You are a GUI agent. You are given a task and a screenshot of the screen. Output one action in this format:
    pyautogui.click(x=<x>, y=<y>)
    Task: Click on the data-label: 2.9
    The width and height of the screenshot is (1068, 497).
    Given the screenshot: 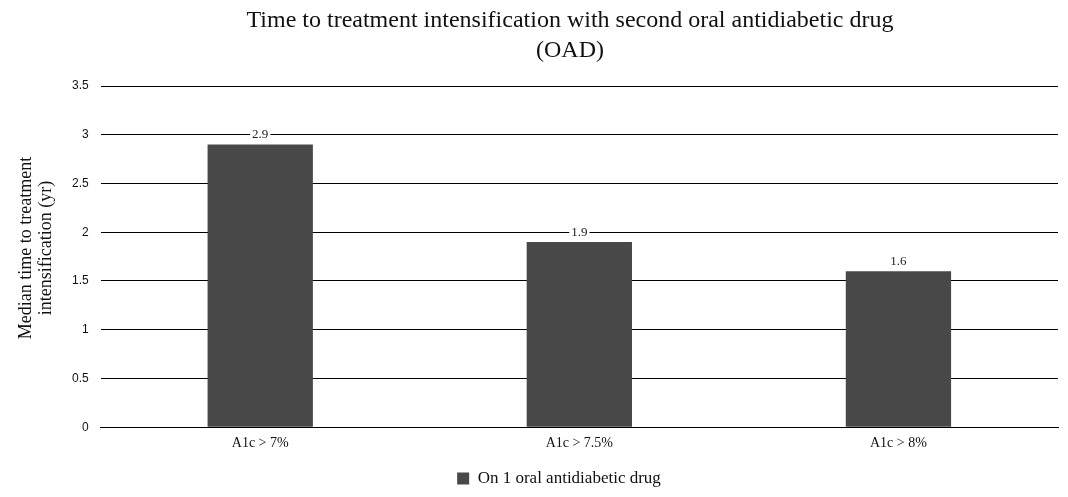 What is the action you would take?
    pyautogui.click(x=260, y=134)
    